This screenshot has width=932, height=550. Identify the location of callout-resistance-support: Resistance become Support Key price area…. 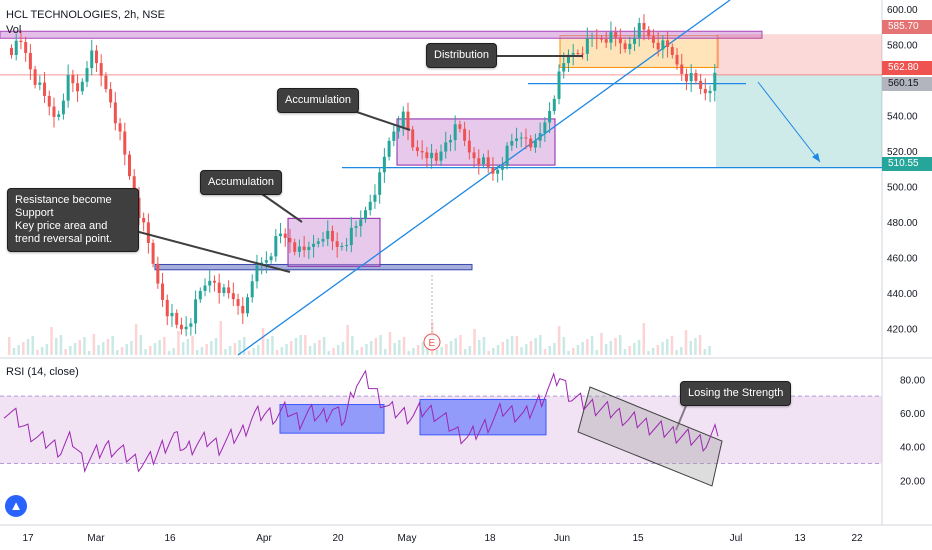
(73, 220).